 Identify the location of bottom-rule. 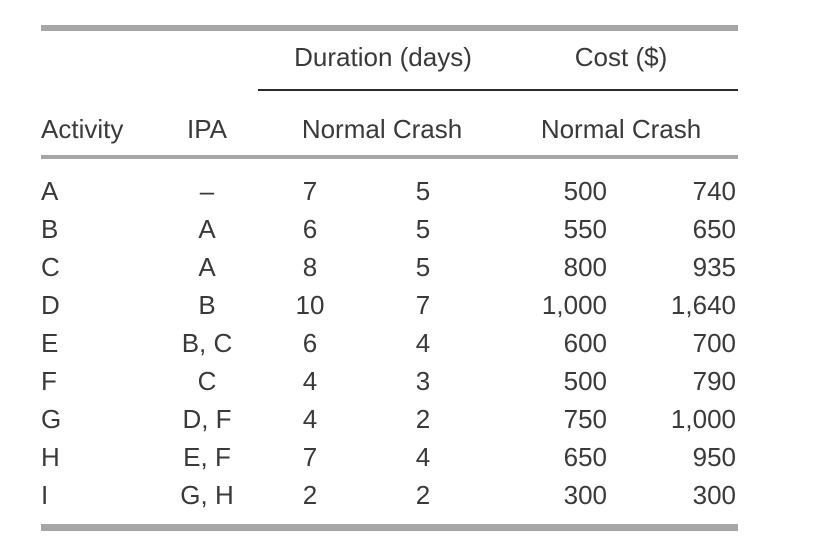
(389, 527).